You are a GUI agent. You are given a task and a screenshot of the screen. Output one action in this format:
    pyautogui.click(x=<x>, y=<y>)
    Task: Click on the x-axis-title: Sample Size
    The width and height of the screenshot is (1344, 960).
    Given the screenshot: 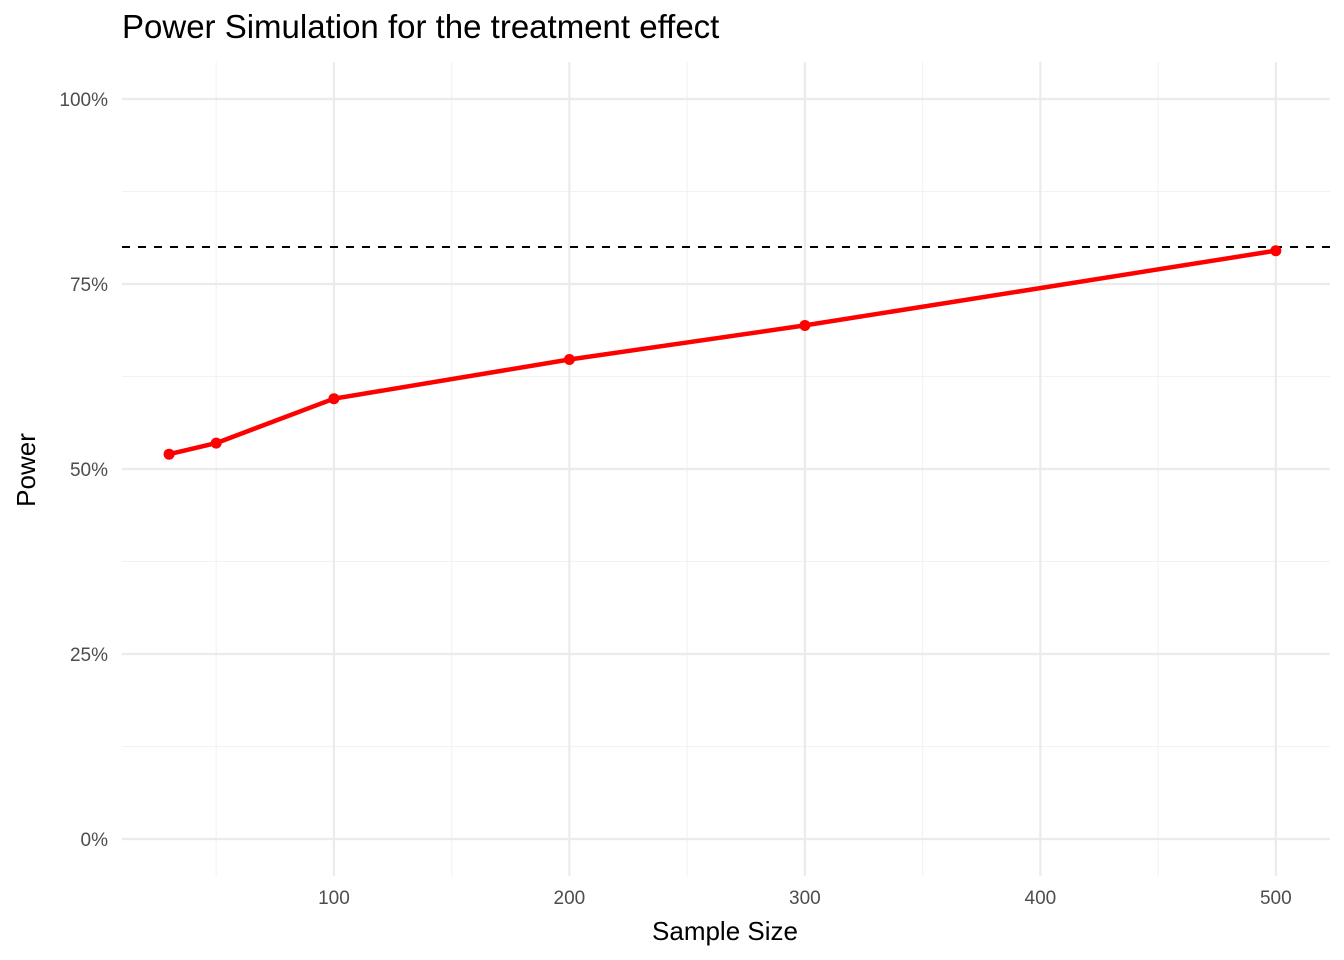 What is the action you would take?
    pyautogui.click(x=725, y=931)
    